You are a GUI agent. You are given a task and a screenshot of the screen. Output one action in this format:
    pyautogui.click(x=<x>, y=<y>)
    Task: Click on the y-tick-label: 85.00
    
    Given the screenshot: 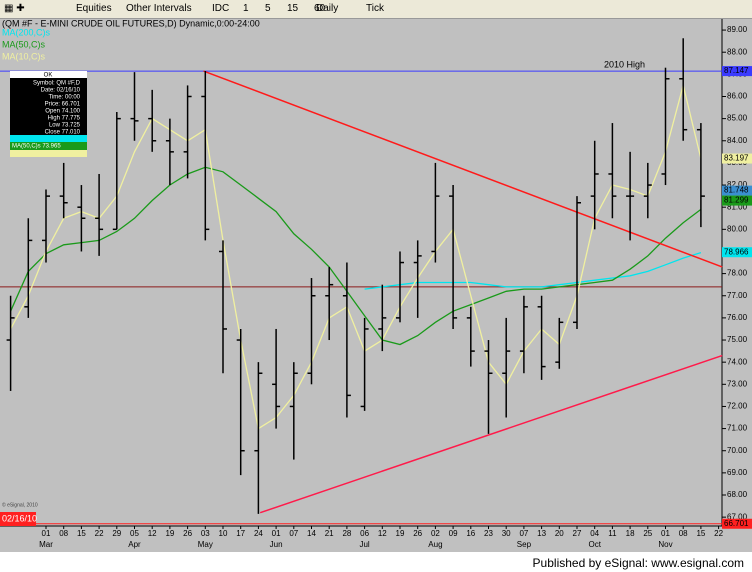 What is the action you would take?
    pyautogui.click(x=737, y=118)
    